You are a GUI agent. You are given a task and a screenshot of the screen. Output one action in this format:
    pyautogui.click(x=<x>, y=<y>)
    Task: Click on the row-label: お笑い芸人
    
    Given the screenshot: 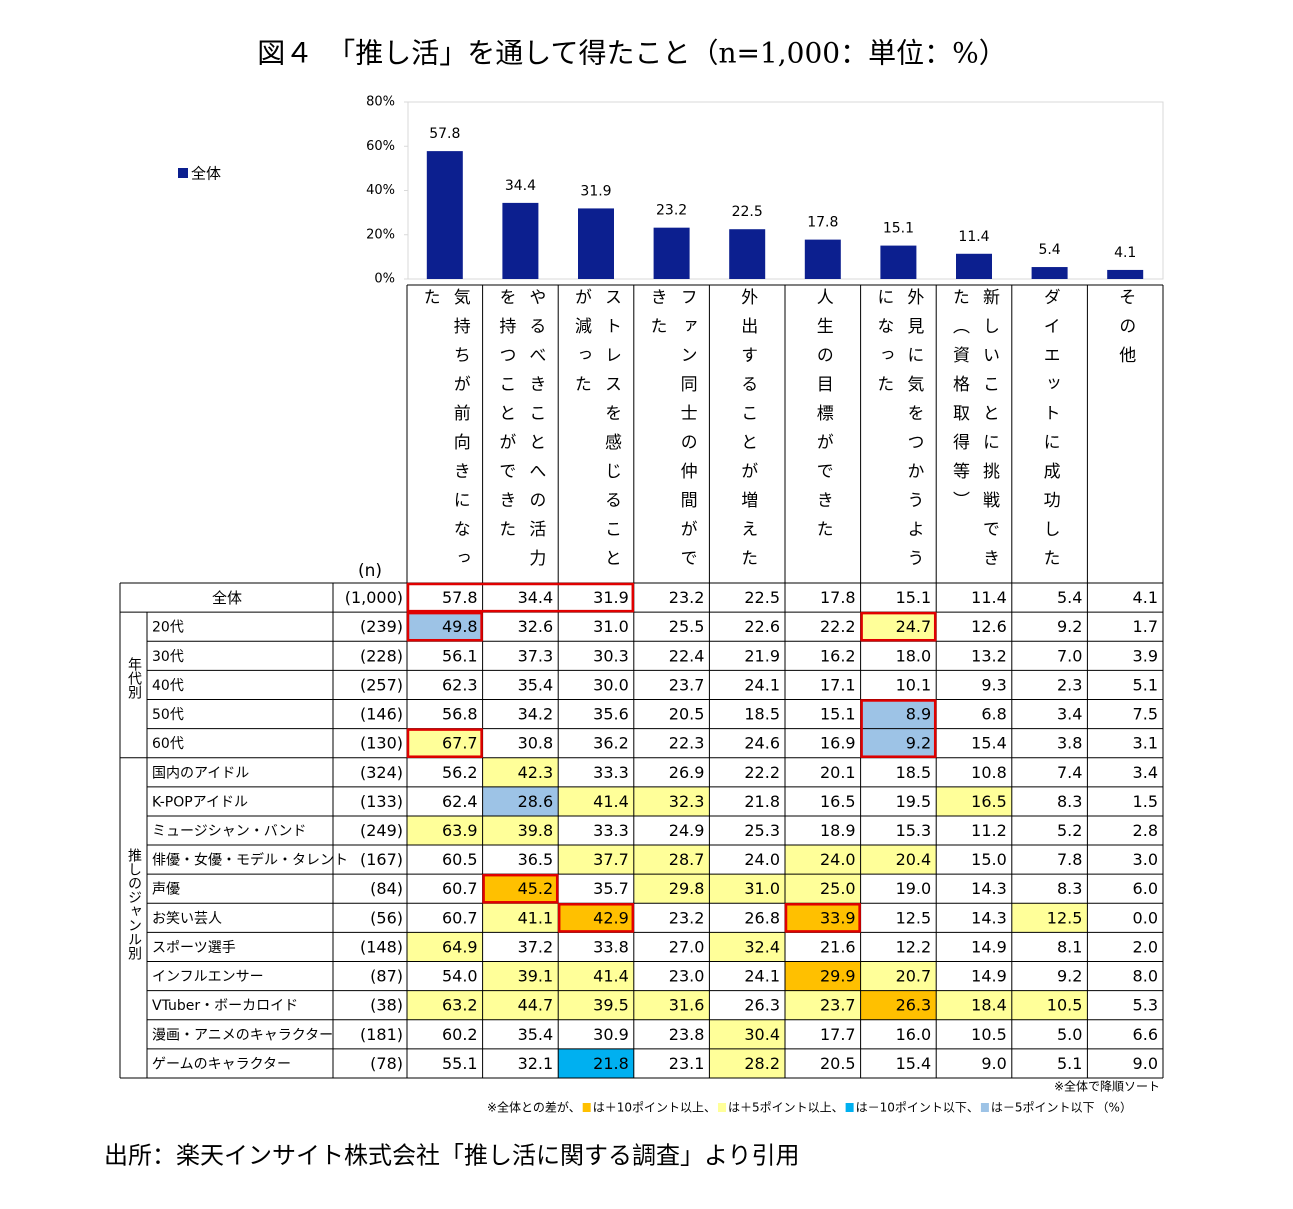 What is the action you would take?
    pyautogui.click(x=187, y=919)
    